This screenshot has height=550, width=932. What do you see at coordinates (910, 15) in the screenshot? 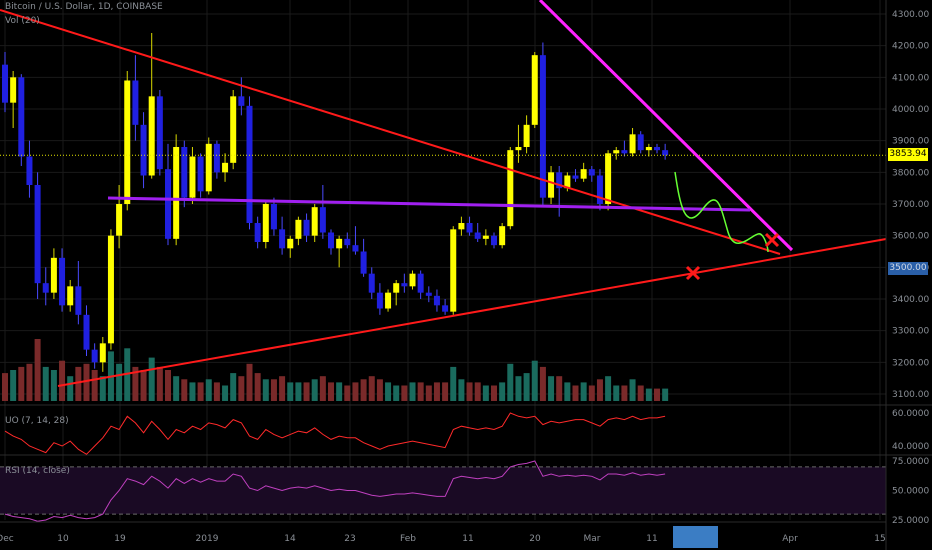
I see `price-tick-label: 4300.00` at bounding box center [910, 15].